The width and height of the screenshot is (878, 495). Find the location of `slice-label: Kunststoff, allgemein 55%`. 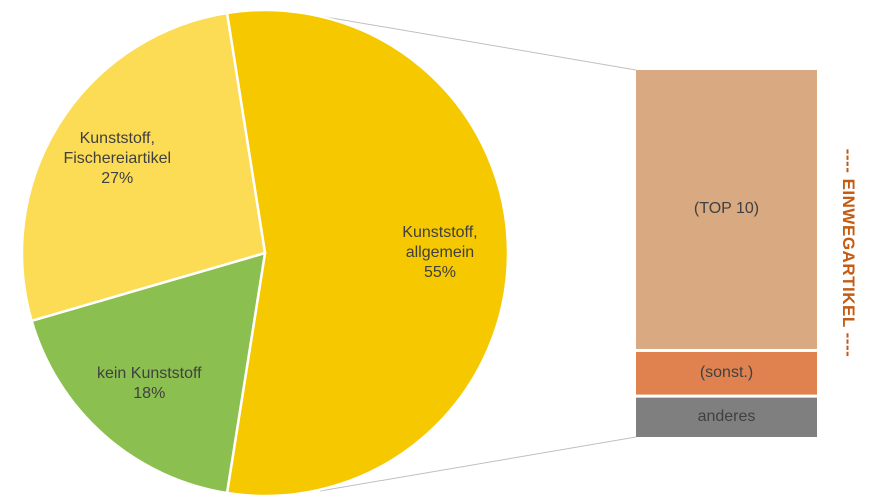

slice-label: Kunststoff, allgemein 55% is located at coordinates (440, 253).